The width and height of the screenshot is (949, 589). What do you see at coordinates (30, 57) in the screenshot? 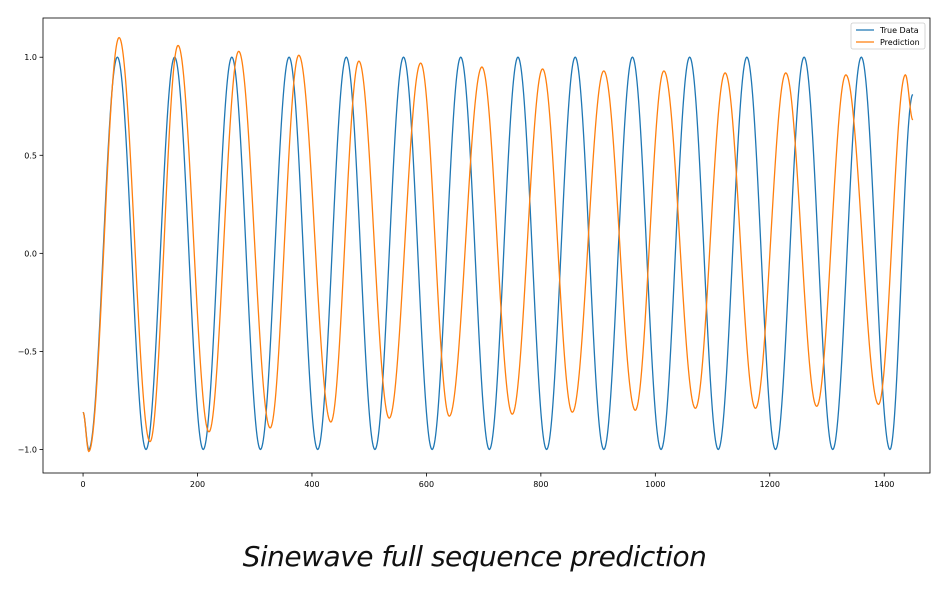
I see `y-tick-label: 1.0` at bounding box center [30, 57].